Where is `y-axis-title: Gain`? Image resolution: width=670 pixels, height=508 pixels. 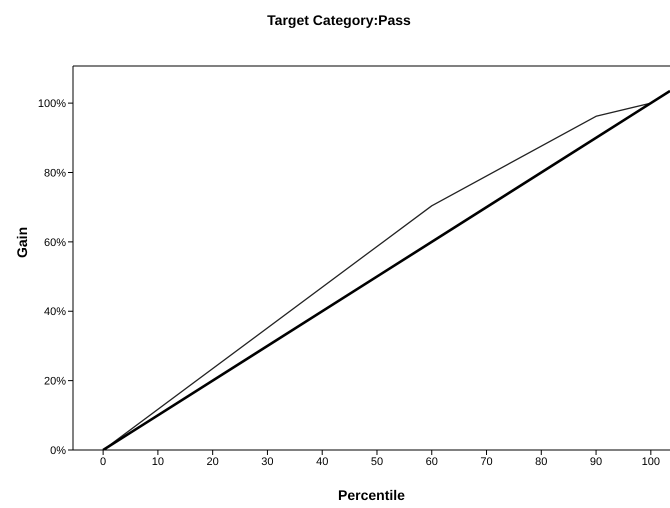
y-axis-title: Gain is located at coordinates (22, 242).